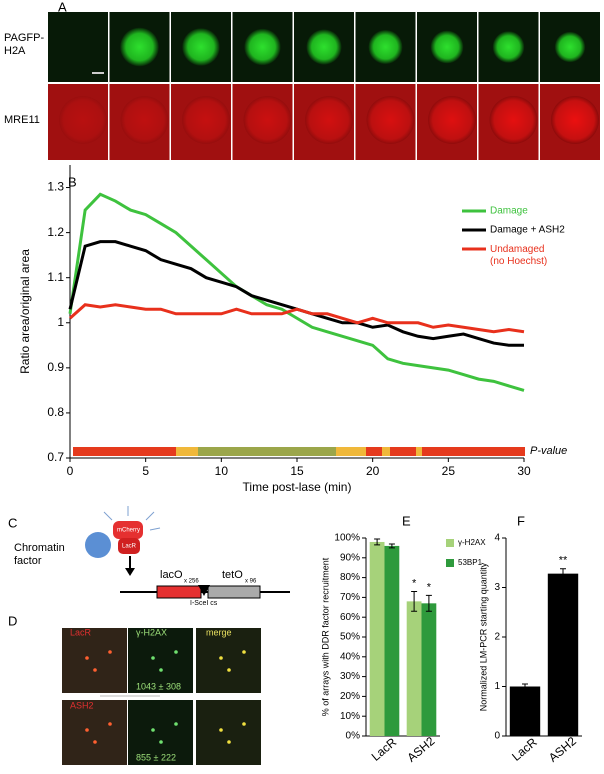 This screenshot has height=774, width=604. What do you see at coordinates (297, 487) in the screenshot?
I see `x-axis-label: Time post-lase (min)` at bounding box center [297, 487].